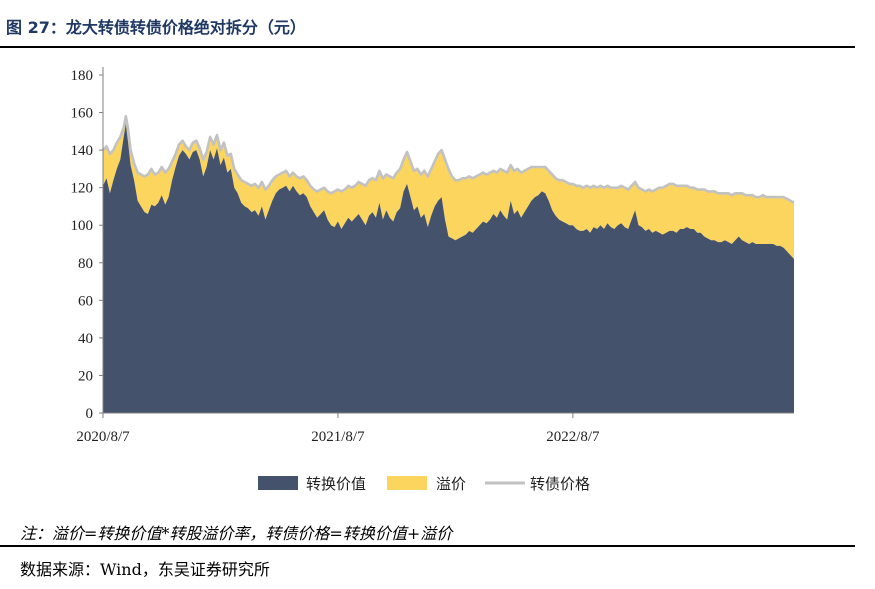 The height and width of the screenshot is (589, 875). What do you see at coordinates (82, 189) in the screenshot?
I see `y-tick-label: 120` at bounding box center [82, 189].